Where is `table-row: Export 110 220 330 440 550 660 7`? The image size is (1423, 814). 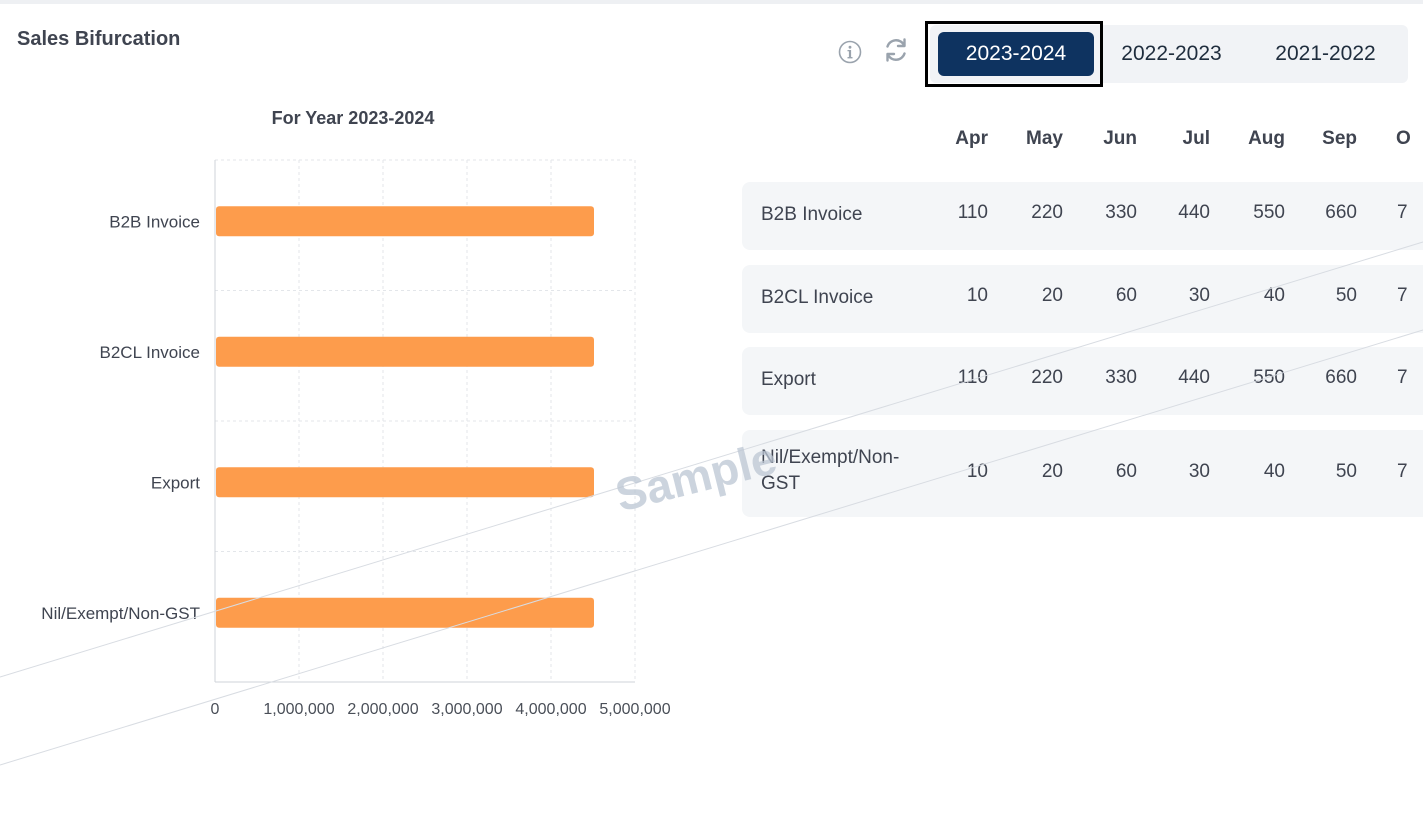
table-row: Export 110 220 330 440 550 660 7 is located at coordinates (1082, 381).